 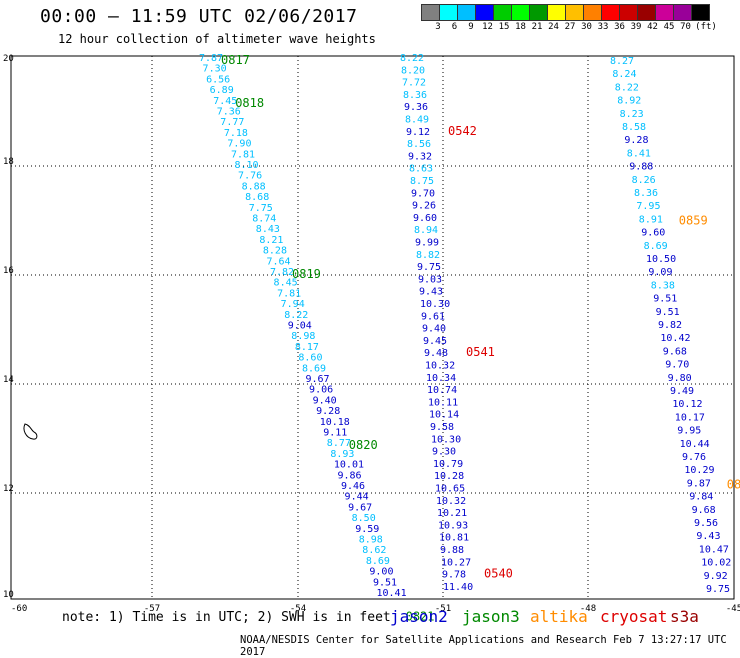 I want to click on legend-swatches, so click(x=565, y=12).